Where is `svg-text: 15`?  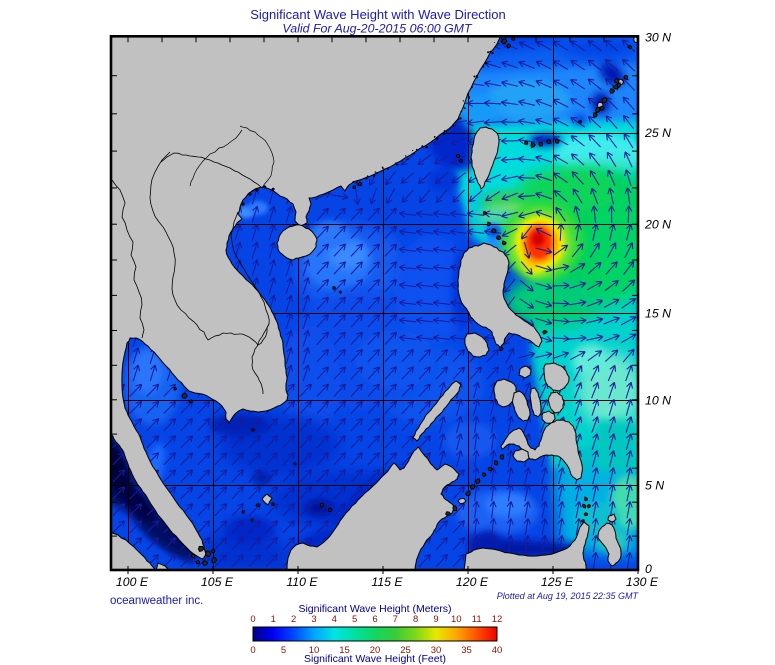
svg-text: 15 is located at coordinates (344, 650).